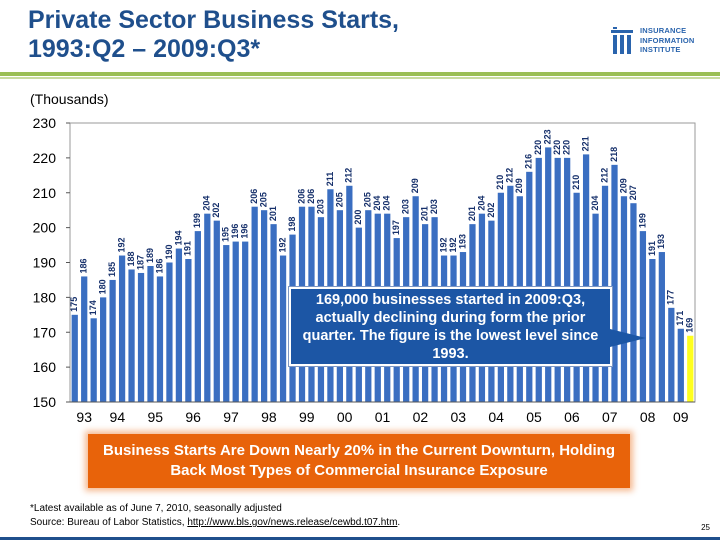 The width and height of the screenshot is (720, 540). Describe the element at coordinates (623, 185) in the screenshot. I see `bar-value-label: 209` at that location.